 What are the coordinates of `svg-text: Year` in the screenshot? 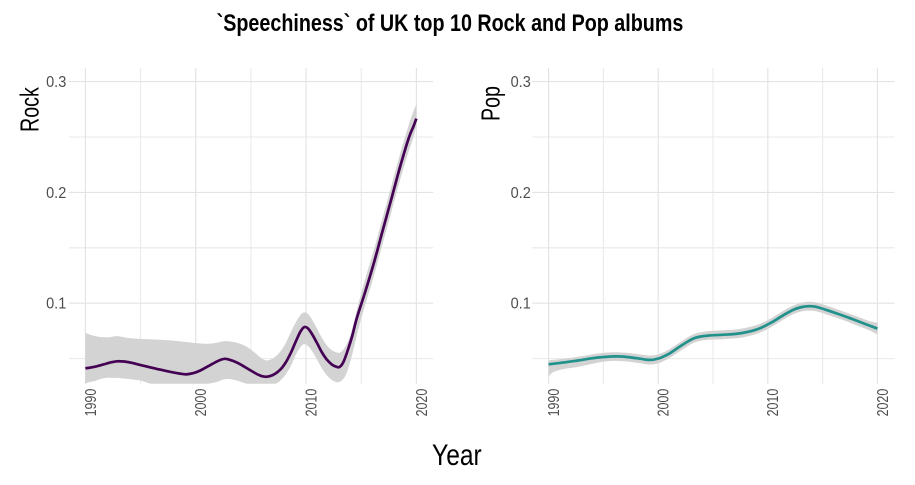 It's located at (457, 454).